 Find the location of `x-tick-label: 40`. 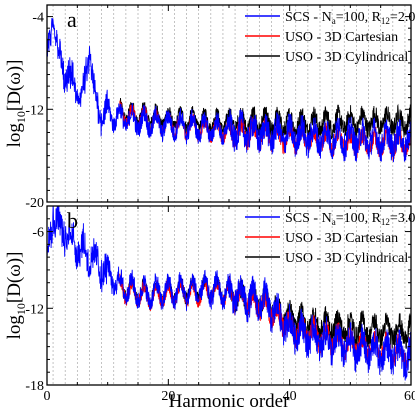

x-tick-label: 40 is located at coordinates (290, 396).